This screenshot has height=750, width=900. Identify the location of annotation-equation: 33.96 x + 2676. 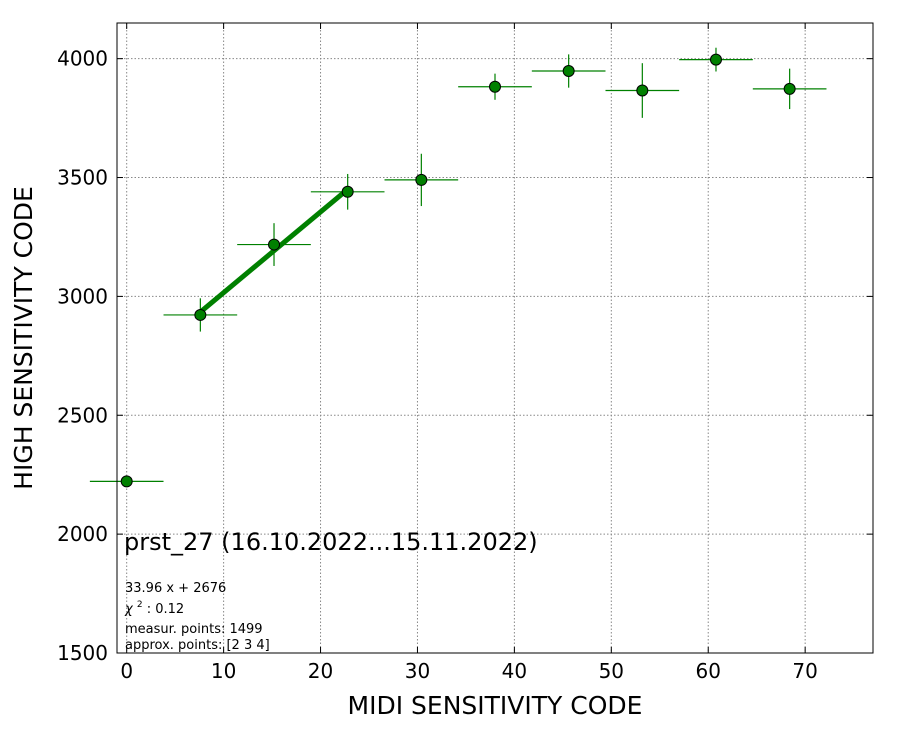
(175, 588).